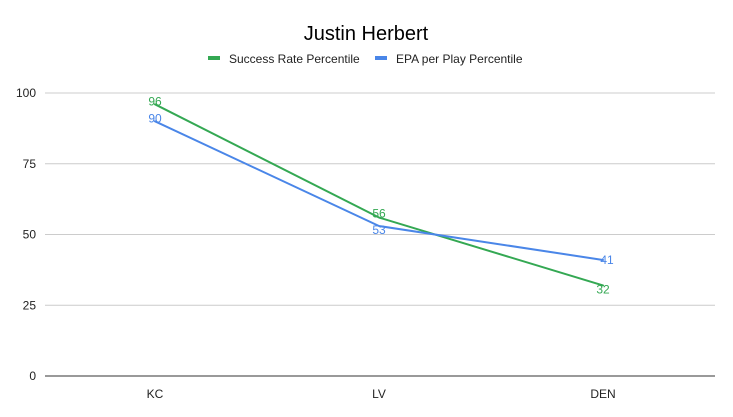 This screenshot has width=733, height=417. What do you see at coordinates (30, 305) in the screenshot?
I see `y-tick-label: 25` at bounding box center [30, 305].